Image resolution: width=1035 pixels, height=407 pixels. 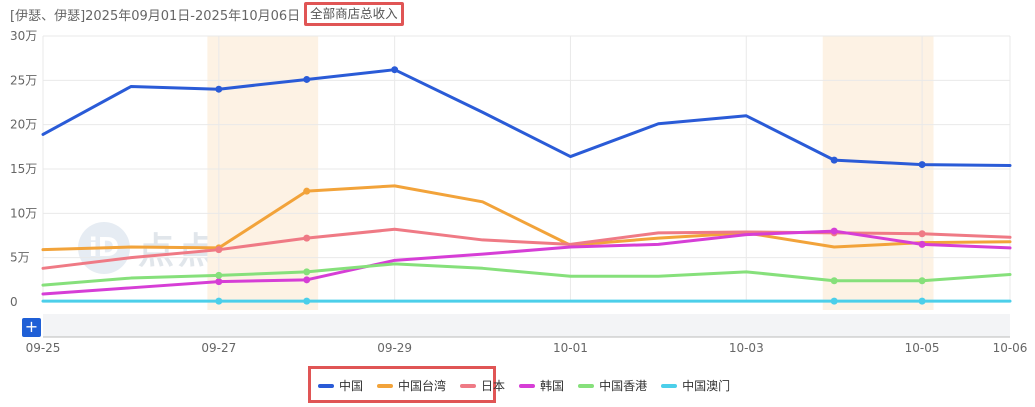 I want to click on y-tick-label: 0, so click(x=14, y=302).